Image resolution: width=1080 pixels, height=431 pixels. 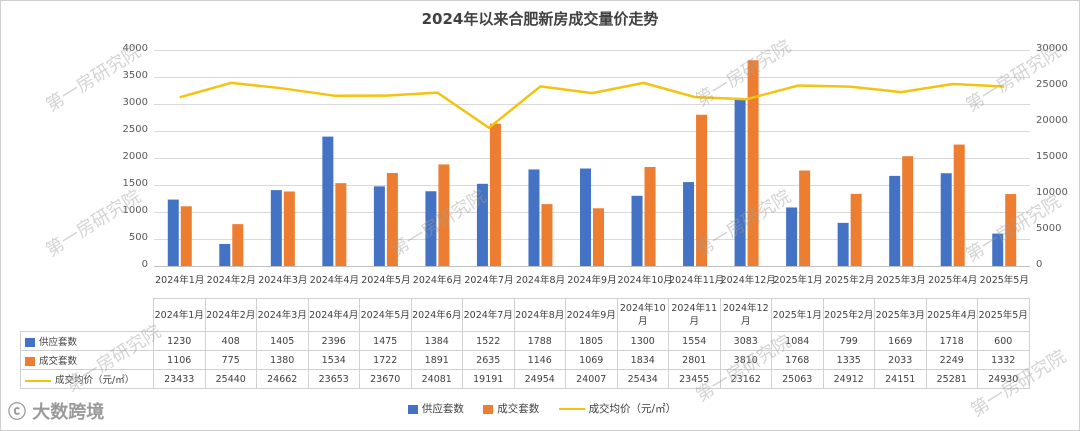 What do you see at coordinates (179, 379) in the screenshot?
I see `table-cell: 23433` at bounding box center [179, 379].